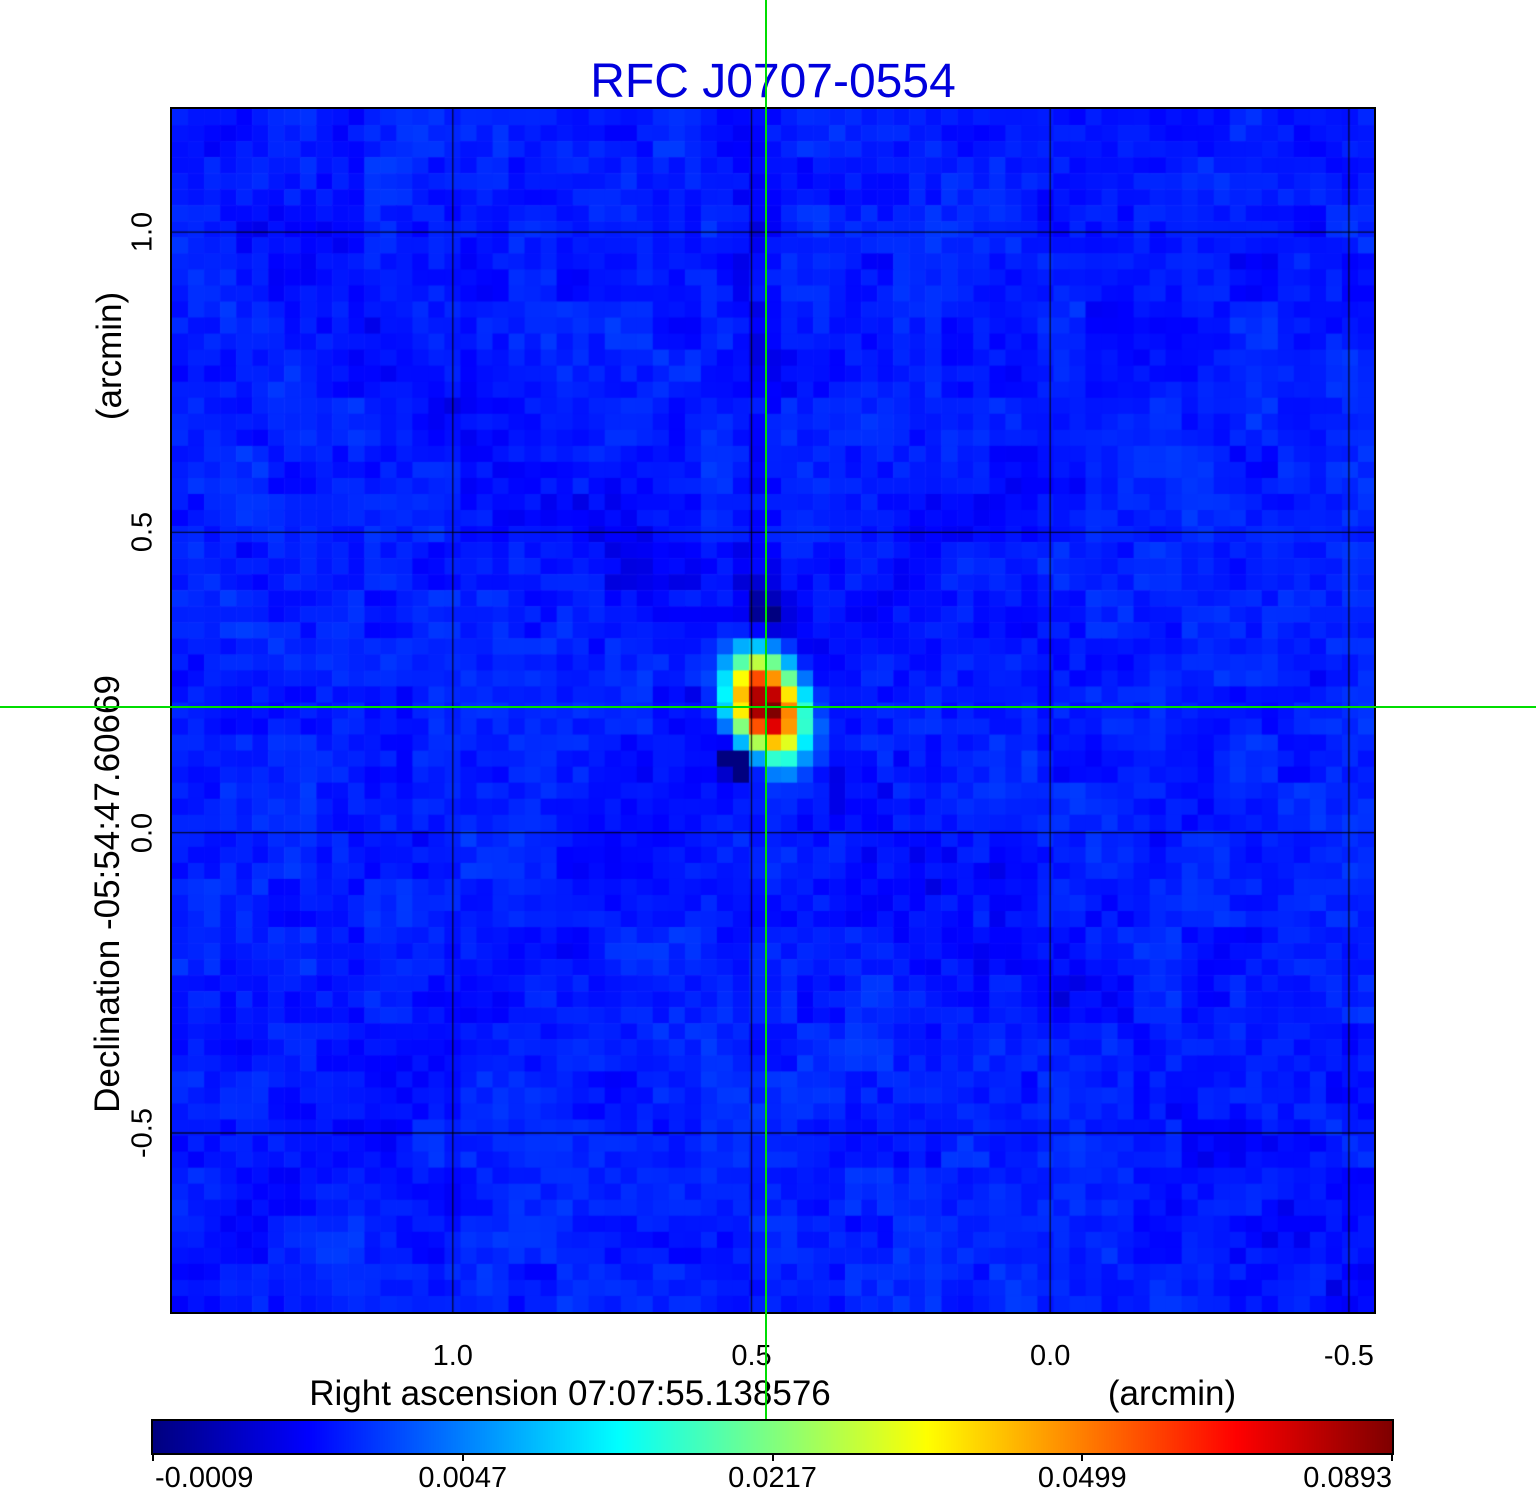  I want to click on crosshair-vertical-line, so click(766, 709).